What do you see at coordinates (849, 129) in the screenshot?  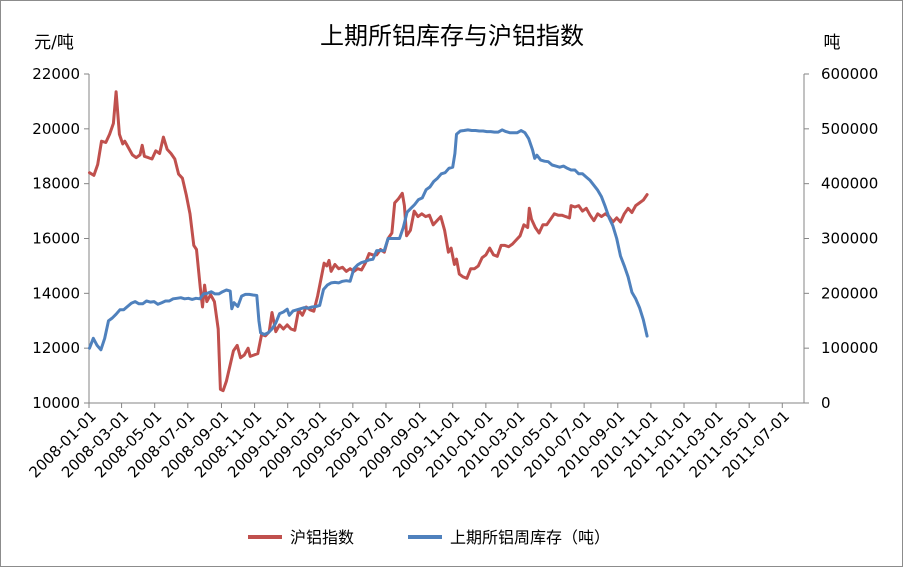 I see `right-tick-label: 500000` at bounding box center [849, 129].